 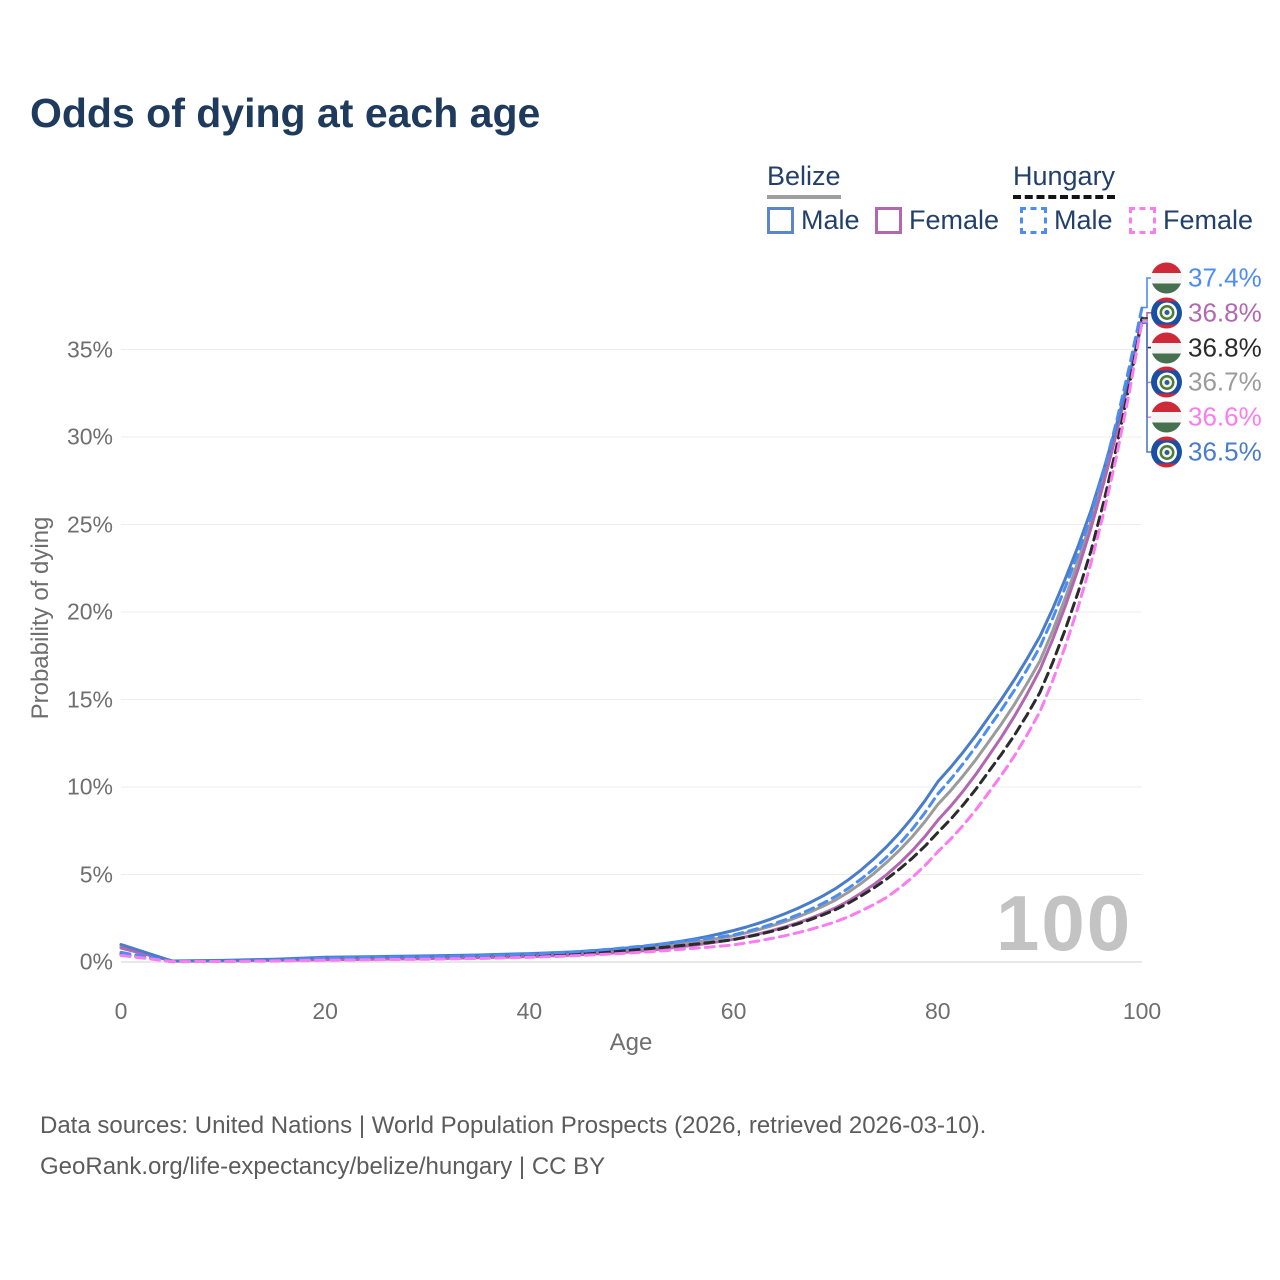 I want to click on y-tick-20: 20%, so click(x=89, y=611).